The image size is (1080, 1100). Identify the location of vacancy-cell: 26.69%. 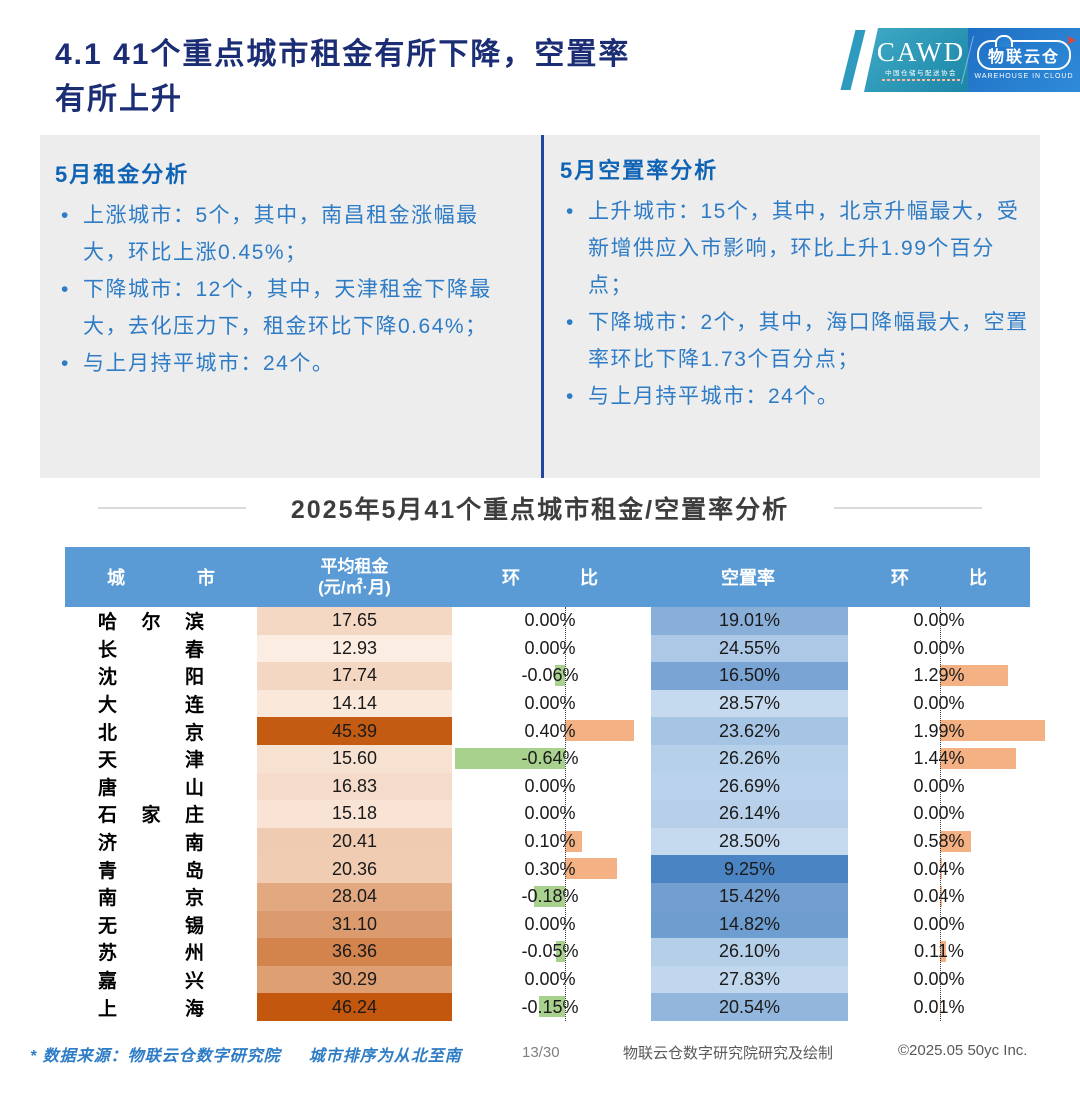
(748, 786).